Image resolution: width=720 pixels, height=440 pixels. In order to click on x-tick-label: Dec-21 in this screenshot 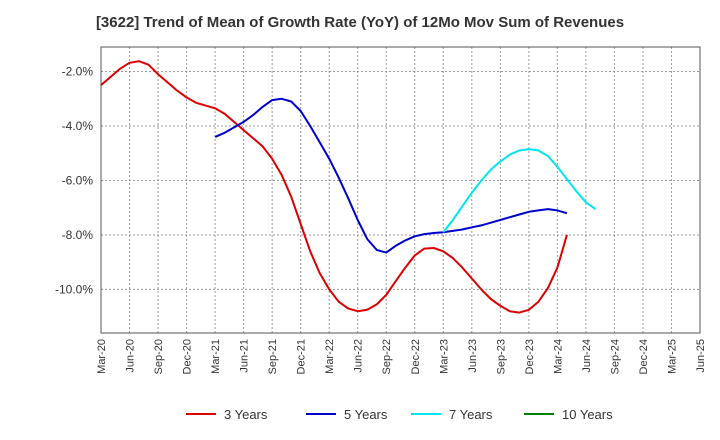, I will do `click(302, 356)`.